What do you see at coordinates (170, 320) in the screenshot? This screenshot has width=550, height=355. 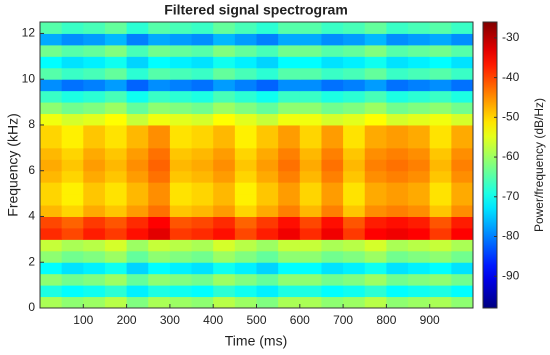 I see `x-tick-label: 300` at bounding box center [170, 320].